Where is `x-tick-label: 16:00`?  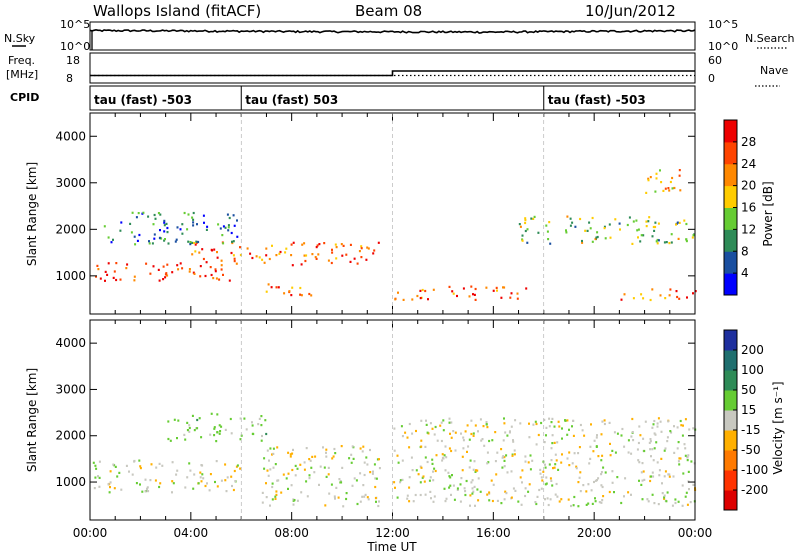
x-tick-label: 16:00 is located at coordinates (493, 533).